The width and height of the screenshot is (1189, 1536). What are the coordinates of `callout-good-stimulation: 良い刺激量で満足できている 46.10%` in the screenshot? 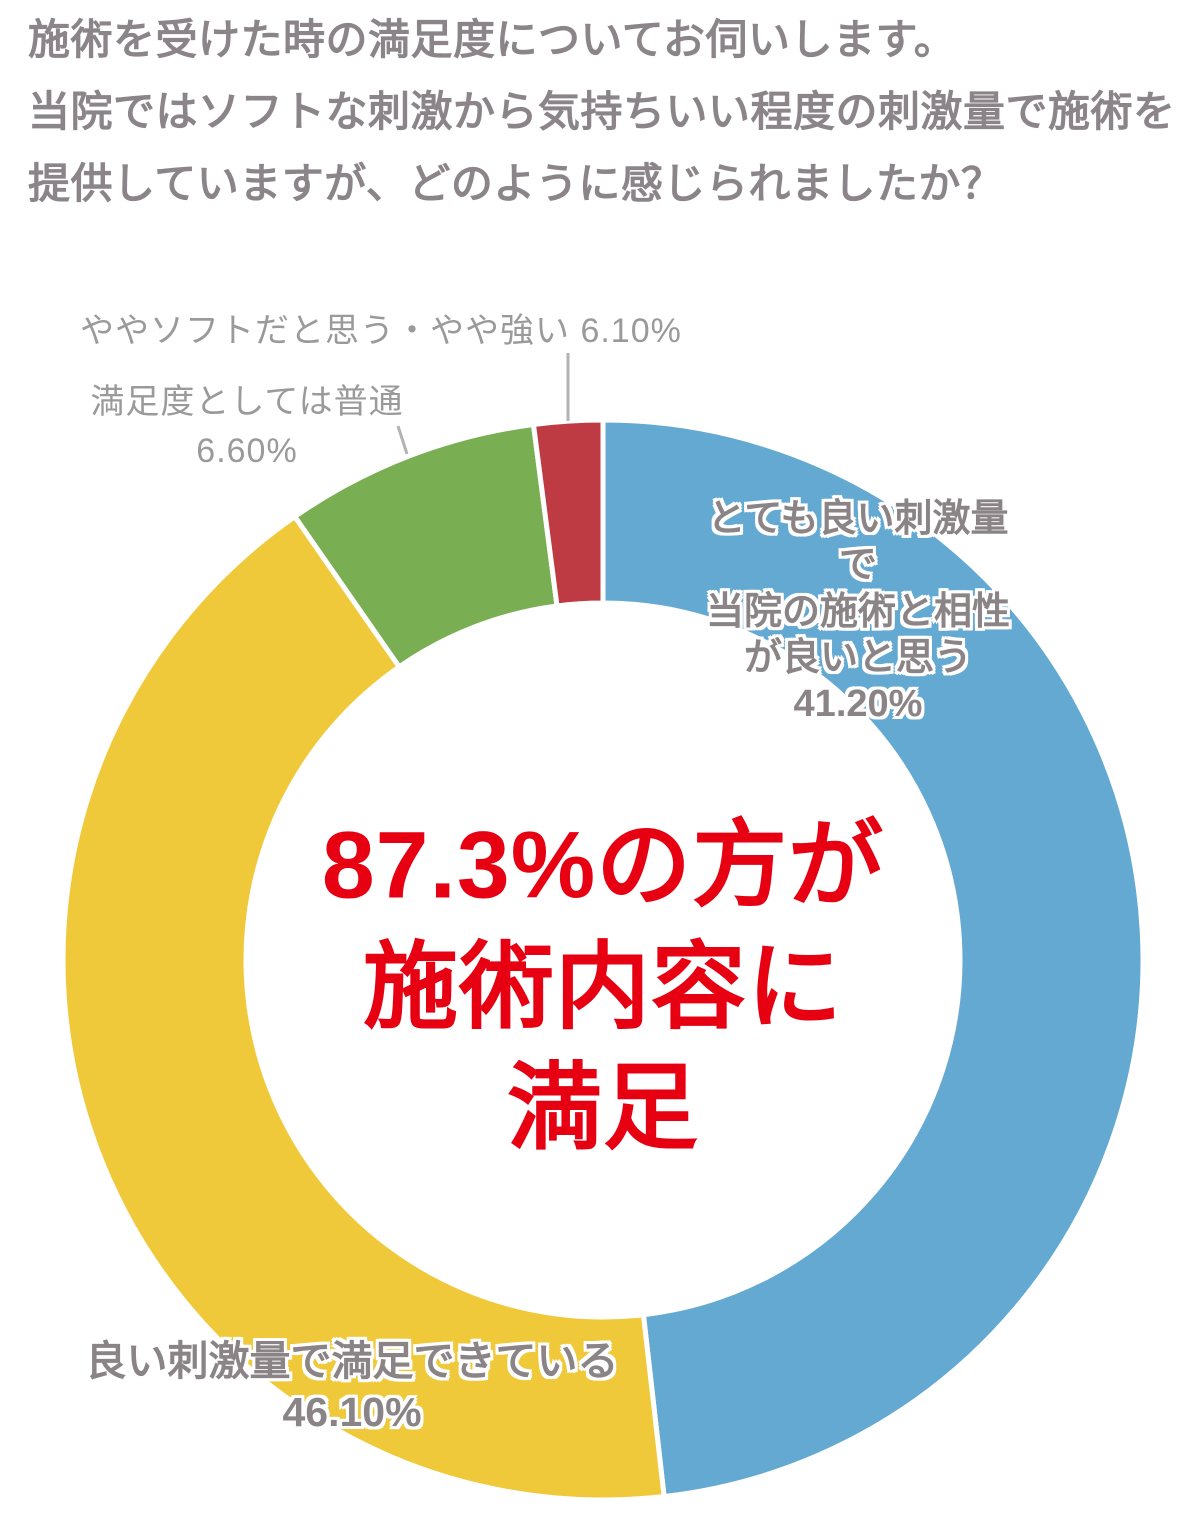 It's located at (352, 1387).